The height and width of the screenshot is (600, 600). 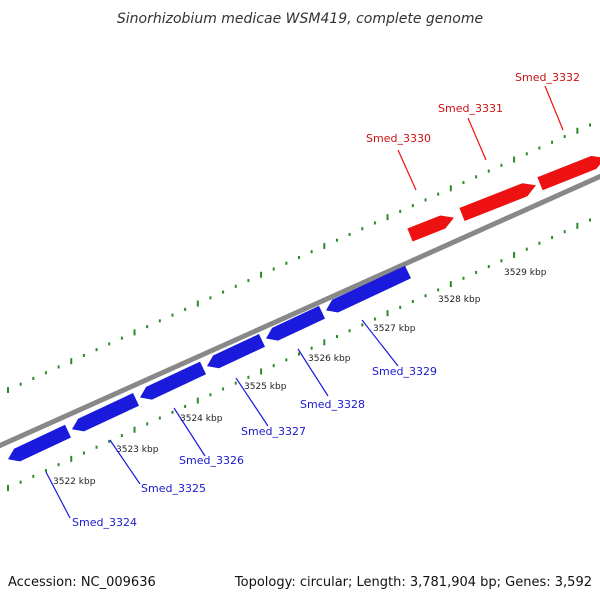 What do you see at coordinates (332, 404) in the screenshot?
I see `gene-label-reverse: Smed_3328` at bounding box center [332, 404].